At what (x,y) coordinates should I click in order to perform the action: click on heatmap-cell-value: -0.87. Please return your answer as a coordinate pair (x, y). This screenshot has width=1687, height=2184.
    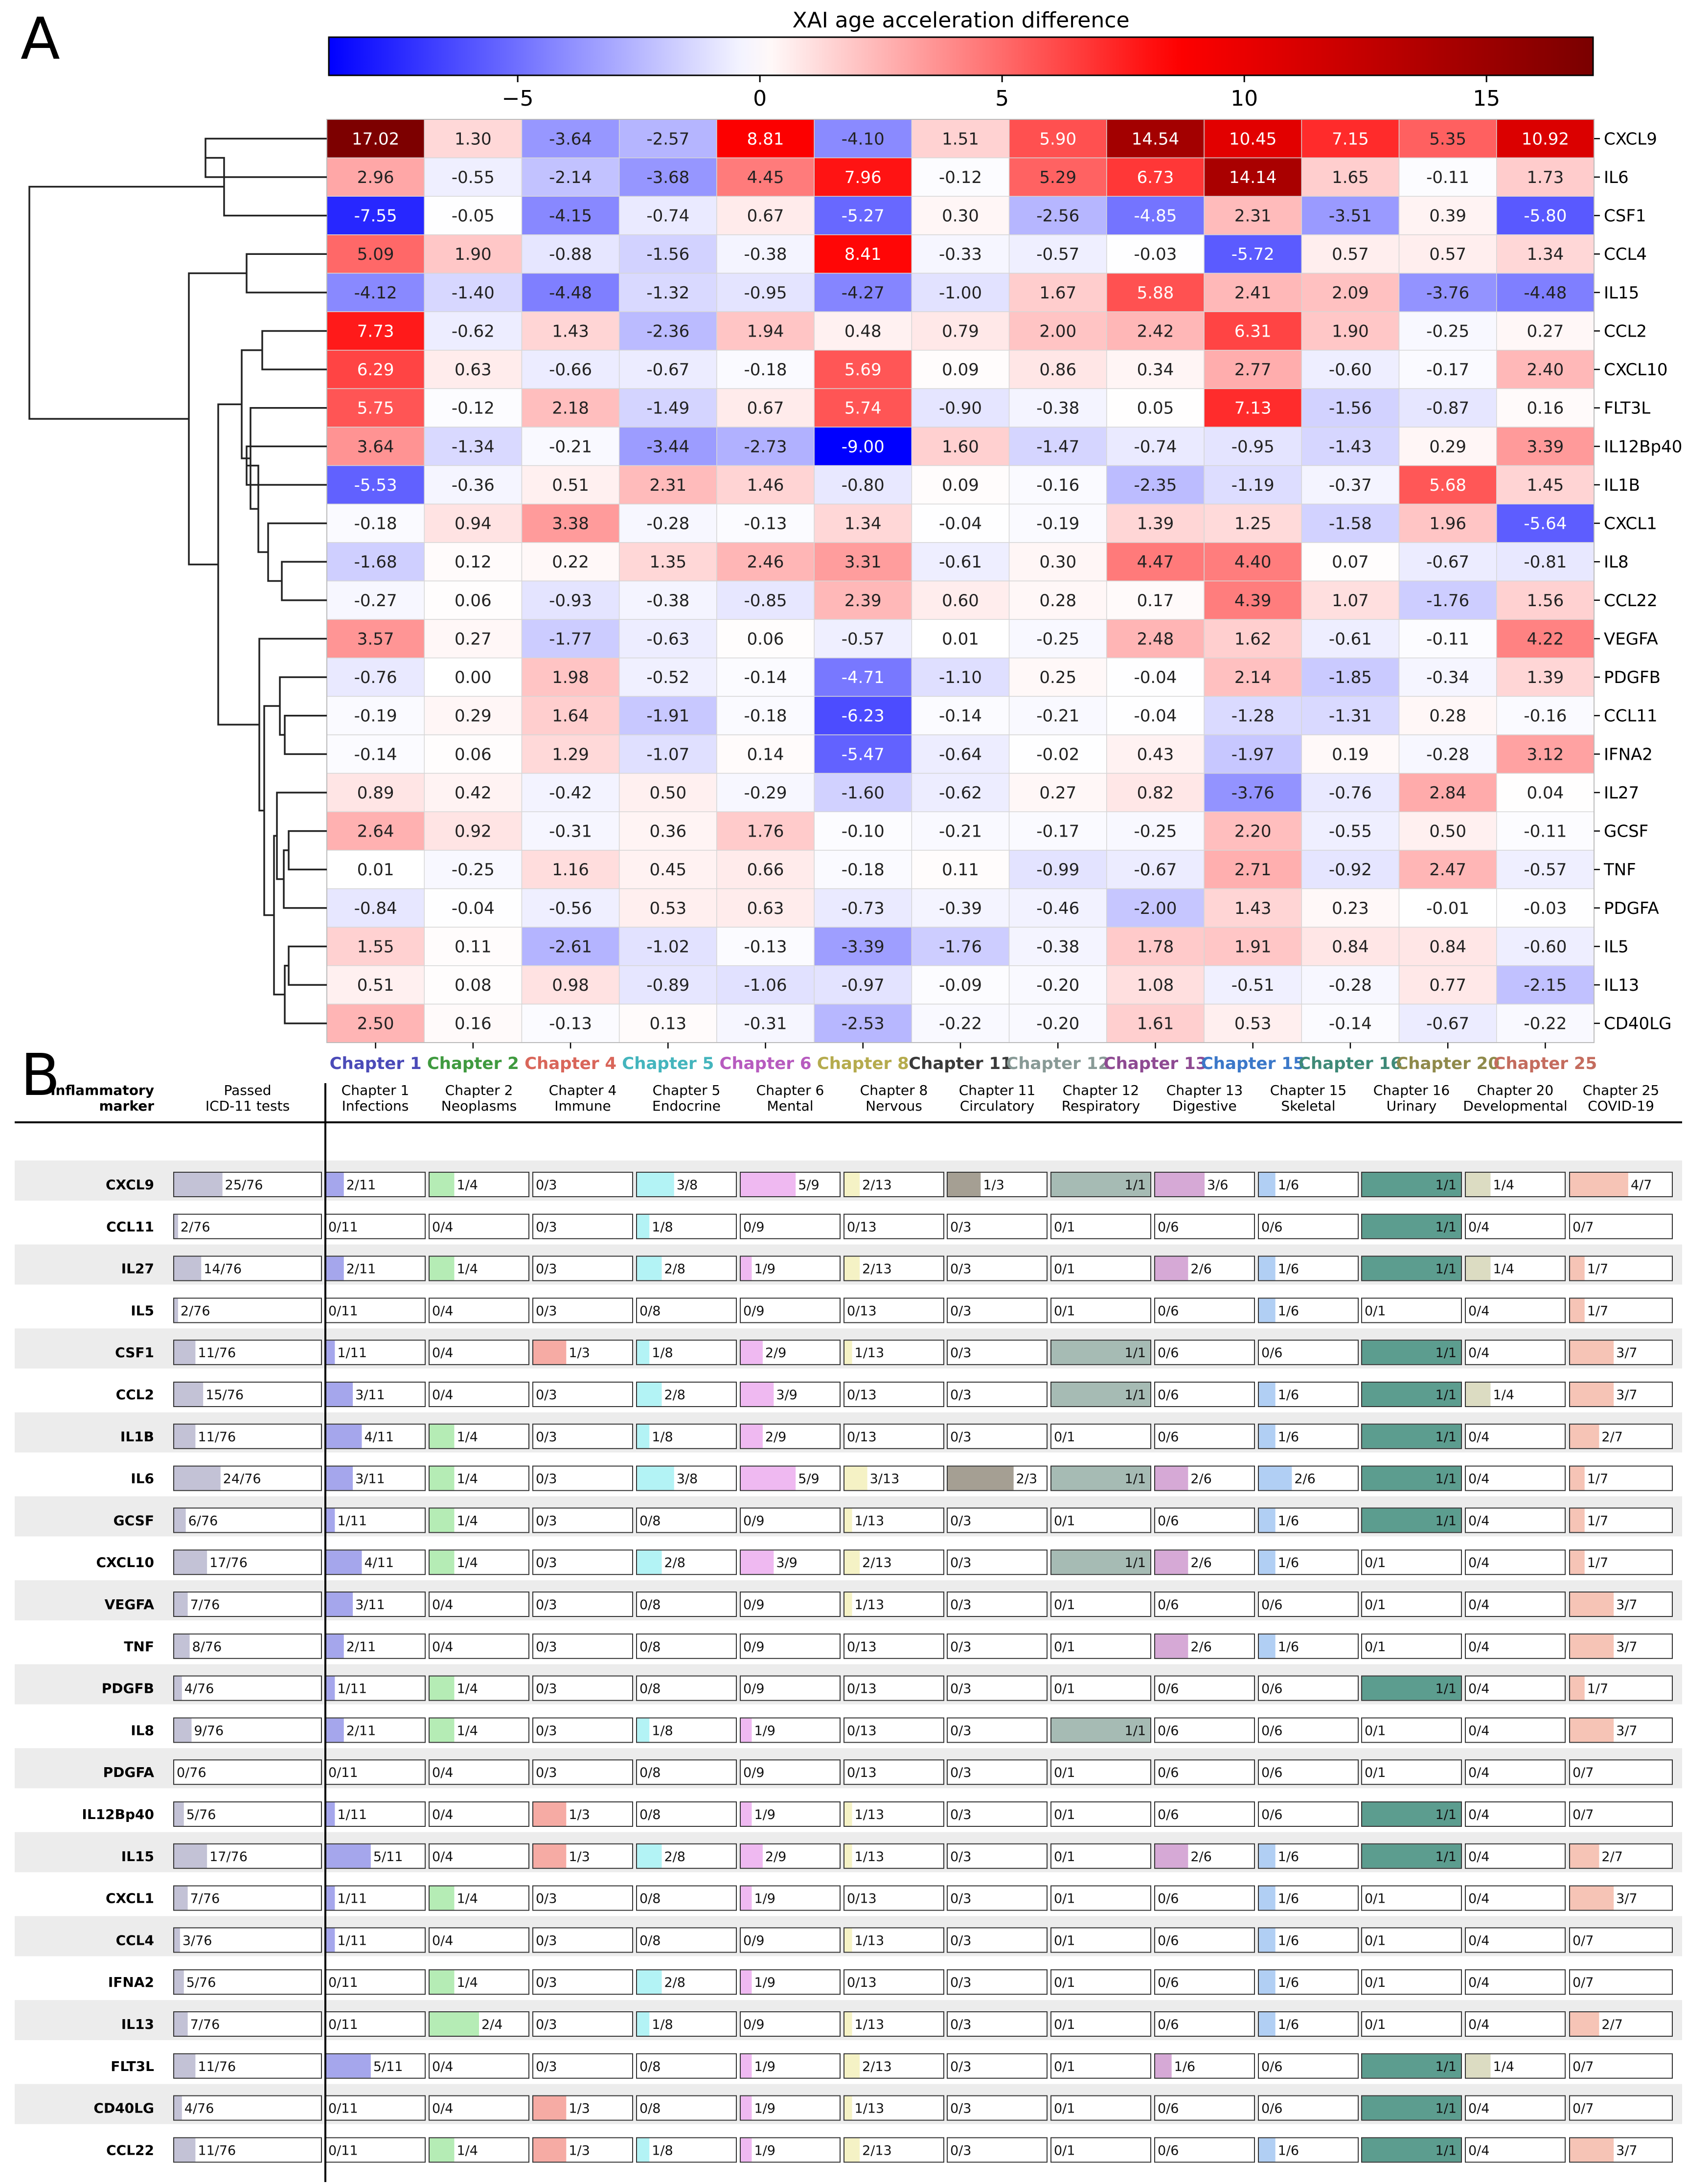
    Looking at the image, I should click on (1447, 408).